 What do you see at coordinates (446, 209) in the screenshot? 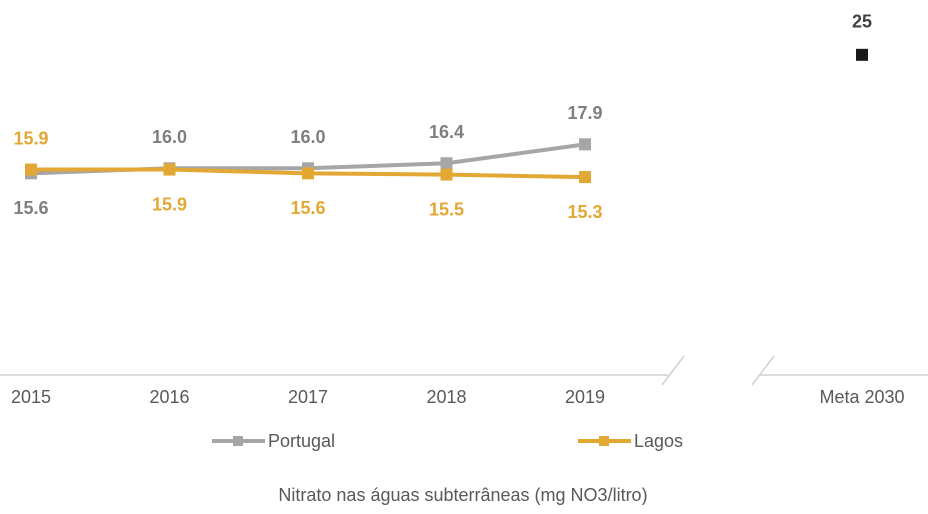
I see `data-label: 15.5` at bounding box center [446, 209].